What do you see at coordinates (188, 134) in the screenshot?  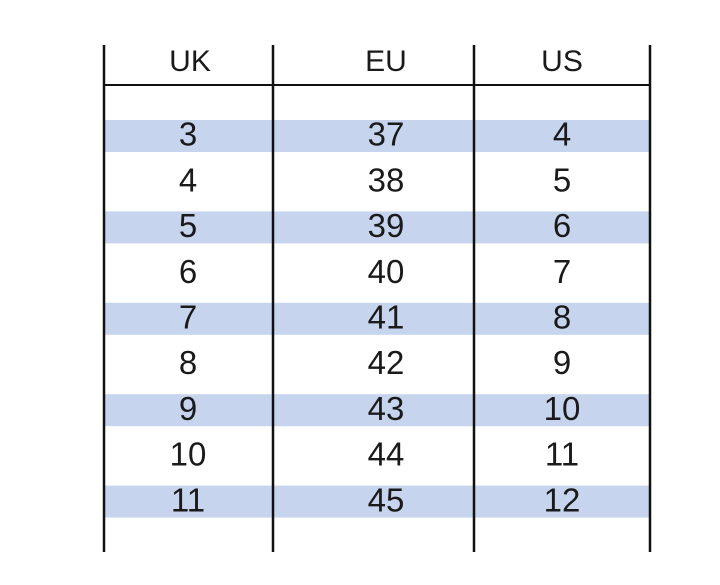 I see `table-cell: 3` at bounding box center [188, 134].